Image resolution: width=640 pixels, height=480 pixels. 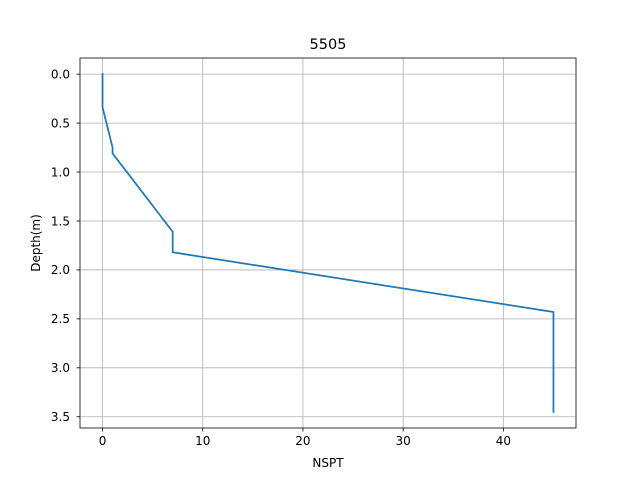 I want to click on y-tick-label: 0.0, so click(x=60, y=74).